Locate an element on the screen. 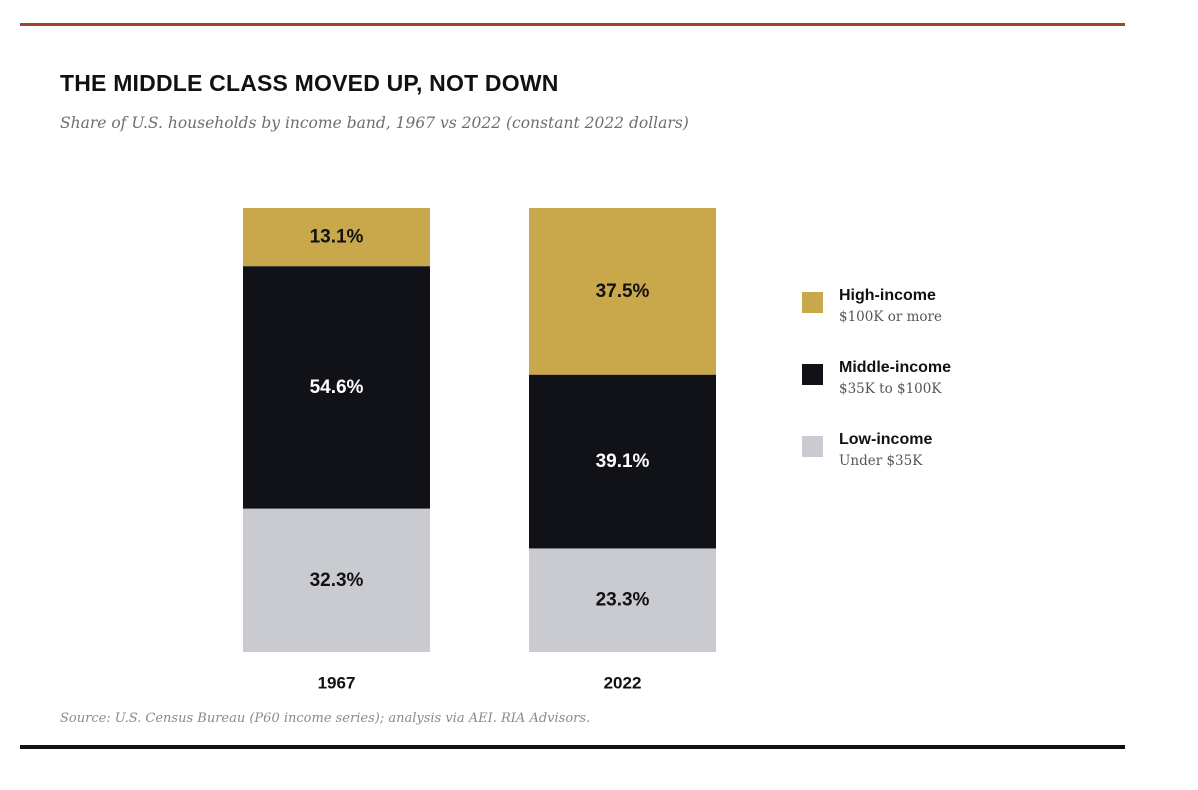 The image size is (1198, 790). bottom-rule is located at coordinates (572, 747).